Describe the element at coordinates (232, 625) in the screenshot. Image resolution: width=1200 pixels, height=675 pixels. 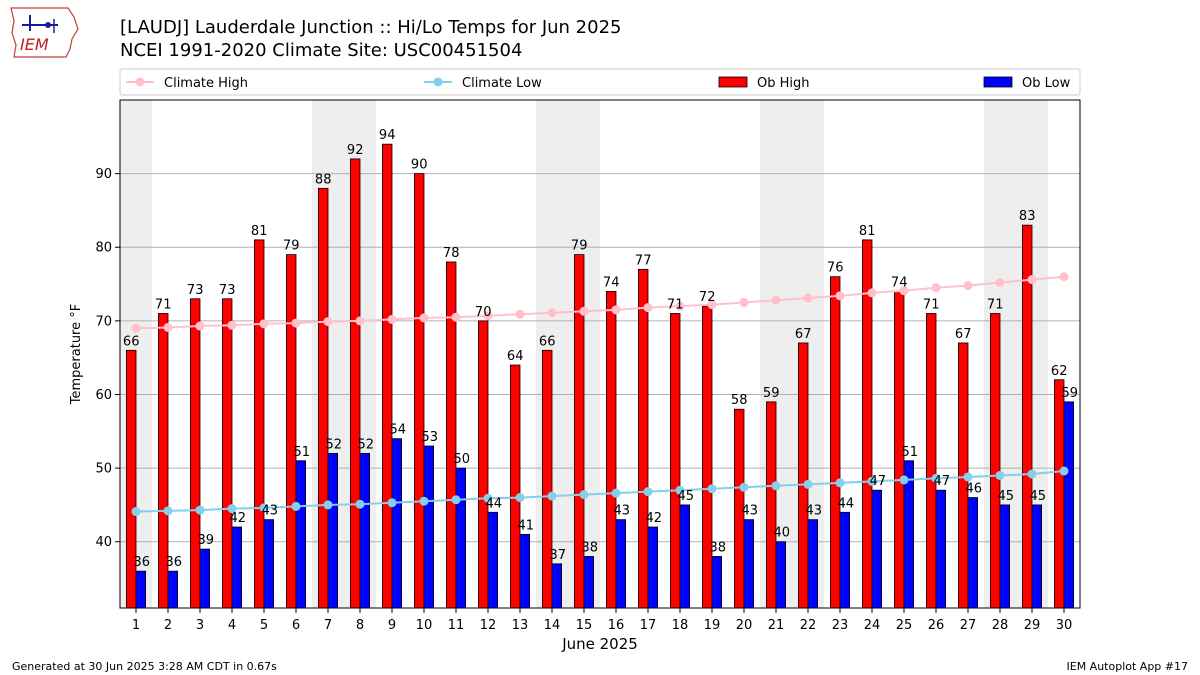
I see `x-tick-label: 4` at that location.